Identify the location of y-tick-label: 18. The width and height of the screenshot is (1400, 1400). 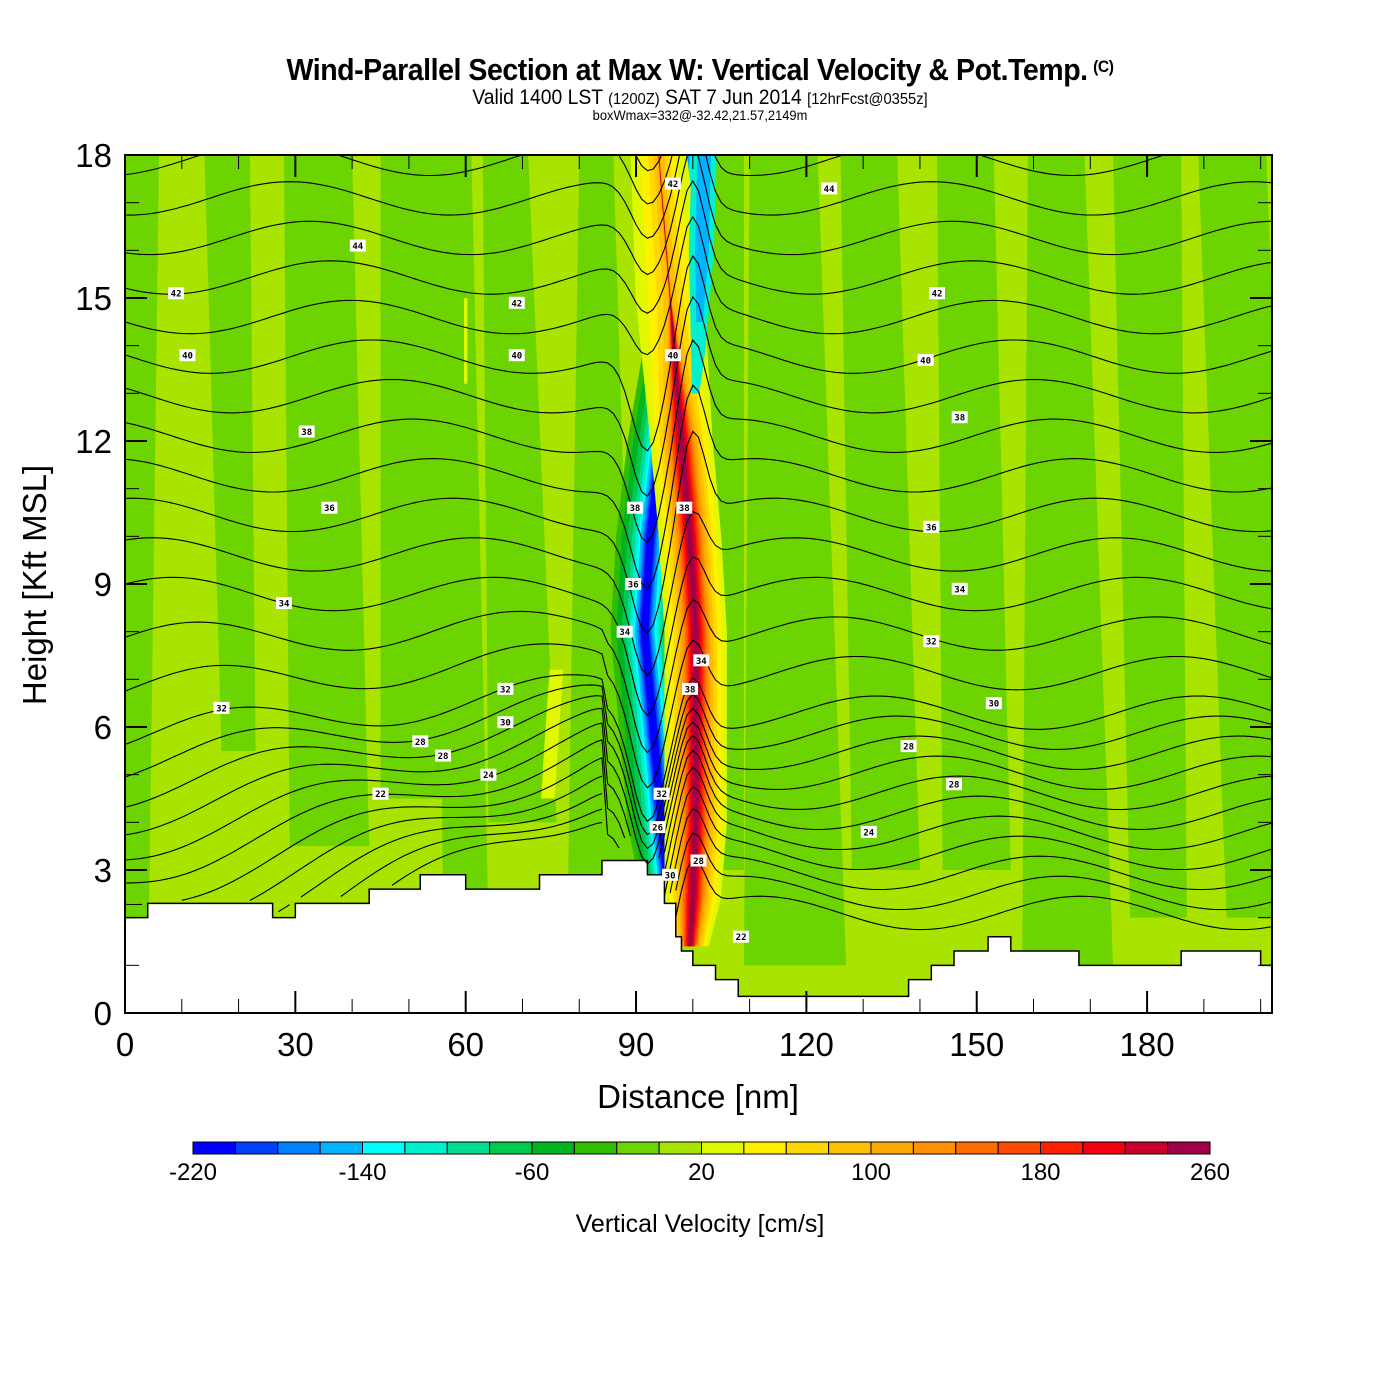
(93, 155).